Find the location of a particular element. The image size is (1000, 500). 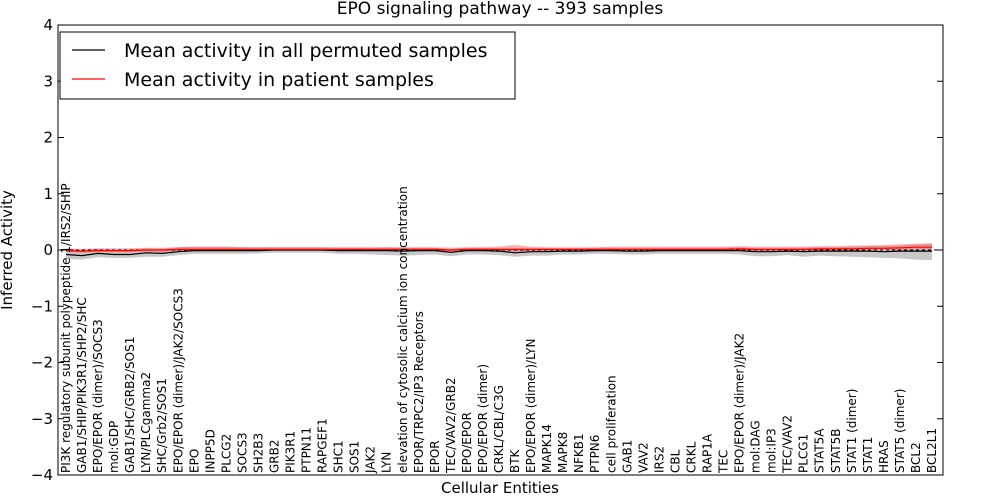

x-tick-label: GAB1/SHIP/PIK3R1/SHP2/SHC is located at coordinates (82, 385).